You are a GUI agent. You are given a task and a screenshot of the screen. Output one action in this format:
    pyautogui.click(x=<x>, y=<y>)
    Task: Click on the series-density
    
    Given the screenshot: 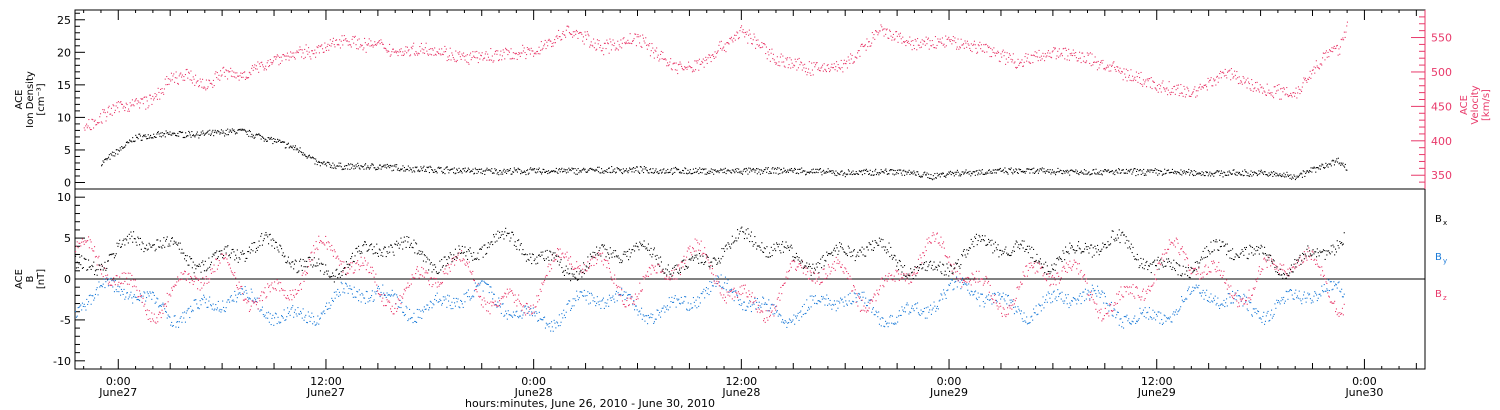 What is the action you would take?
    pyautogui.click(x=724, y=154)
    